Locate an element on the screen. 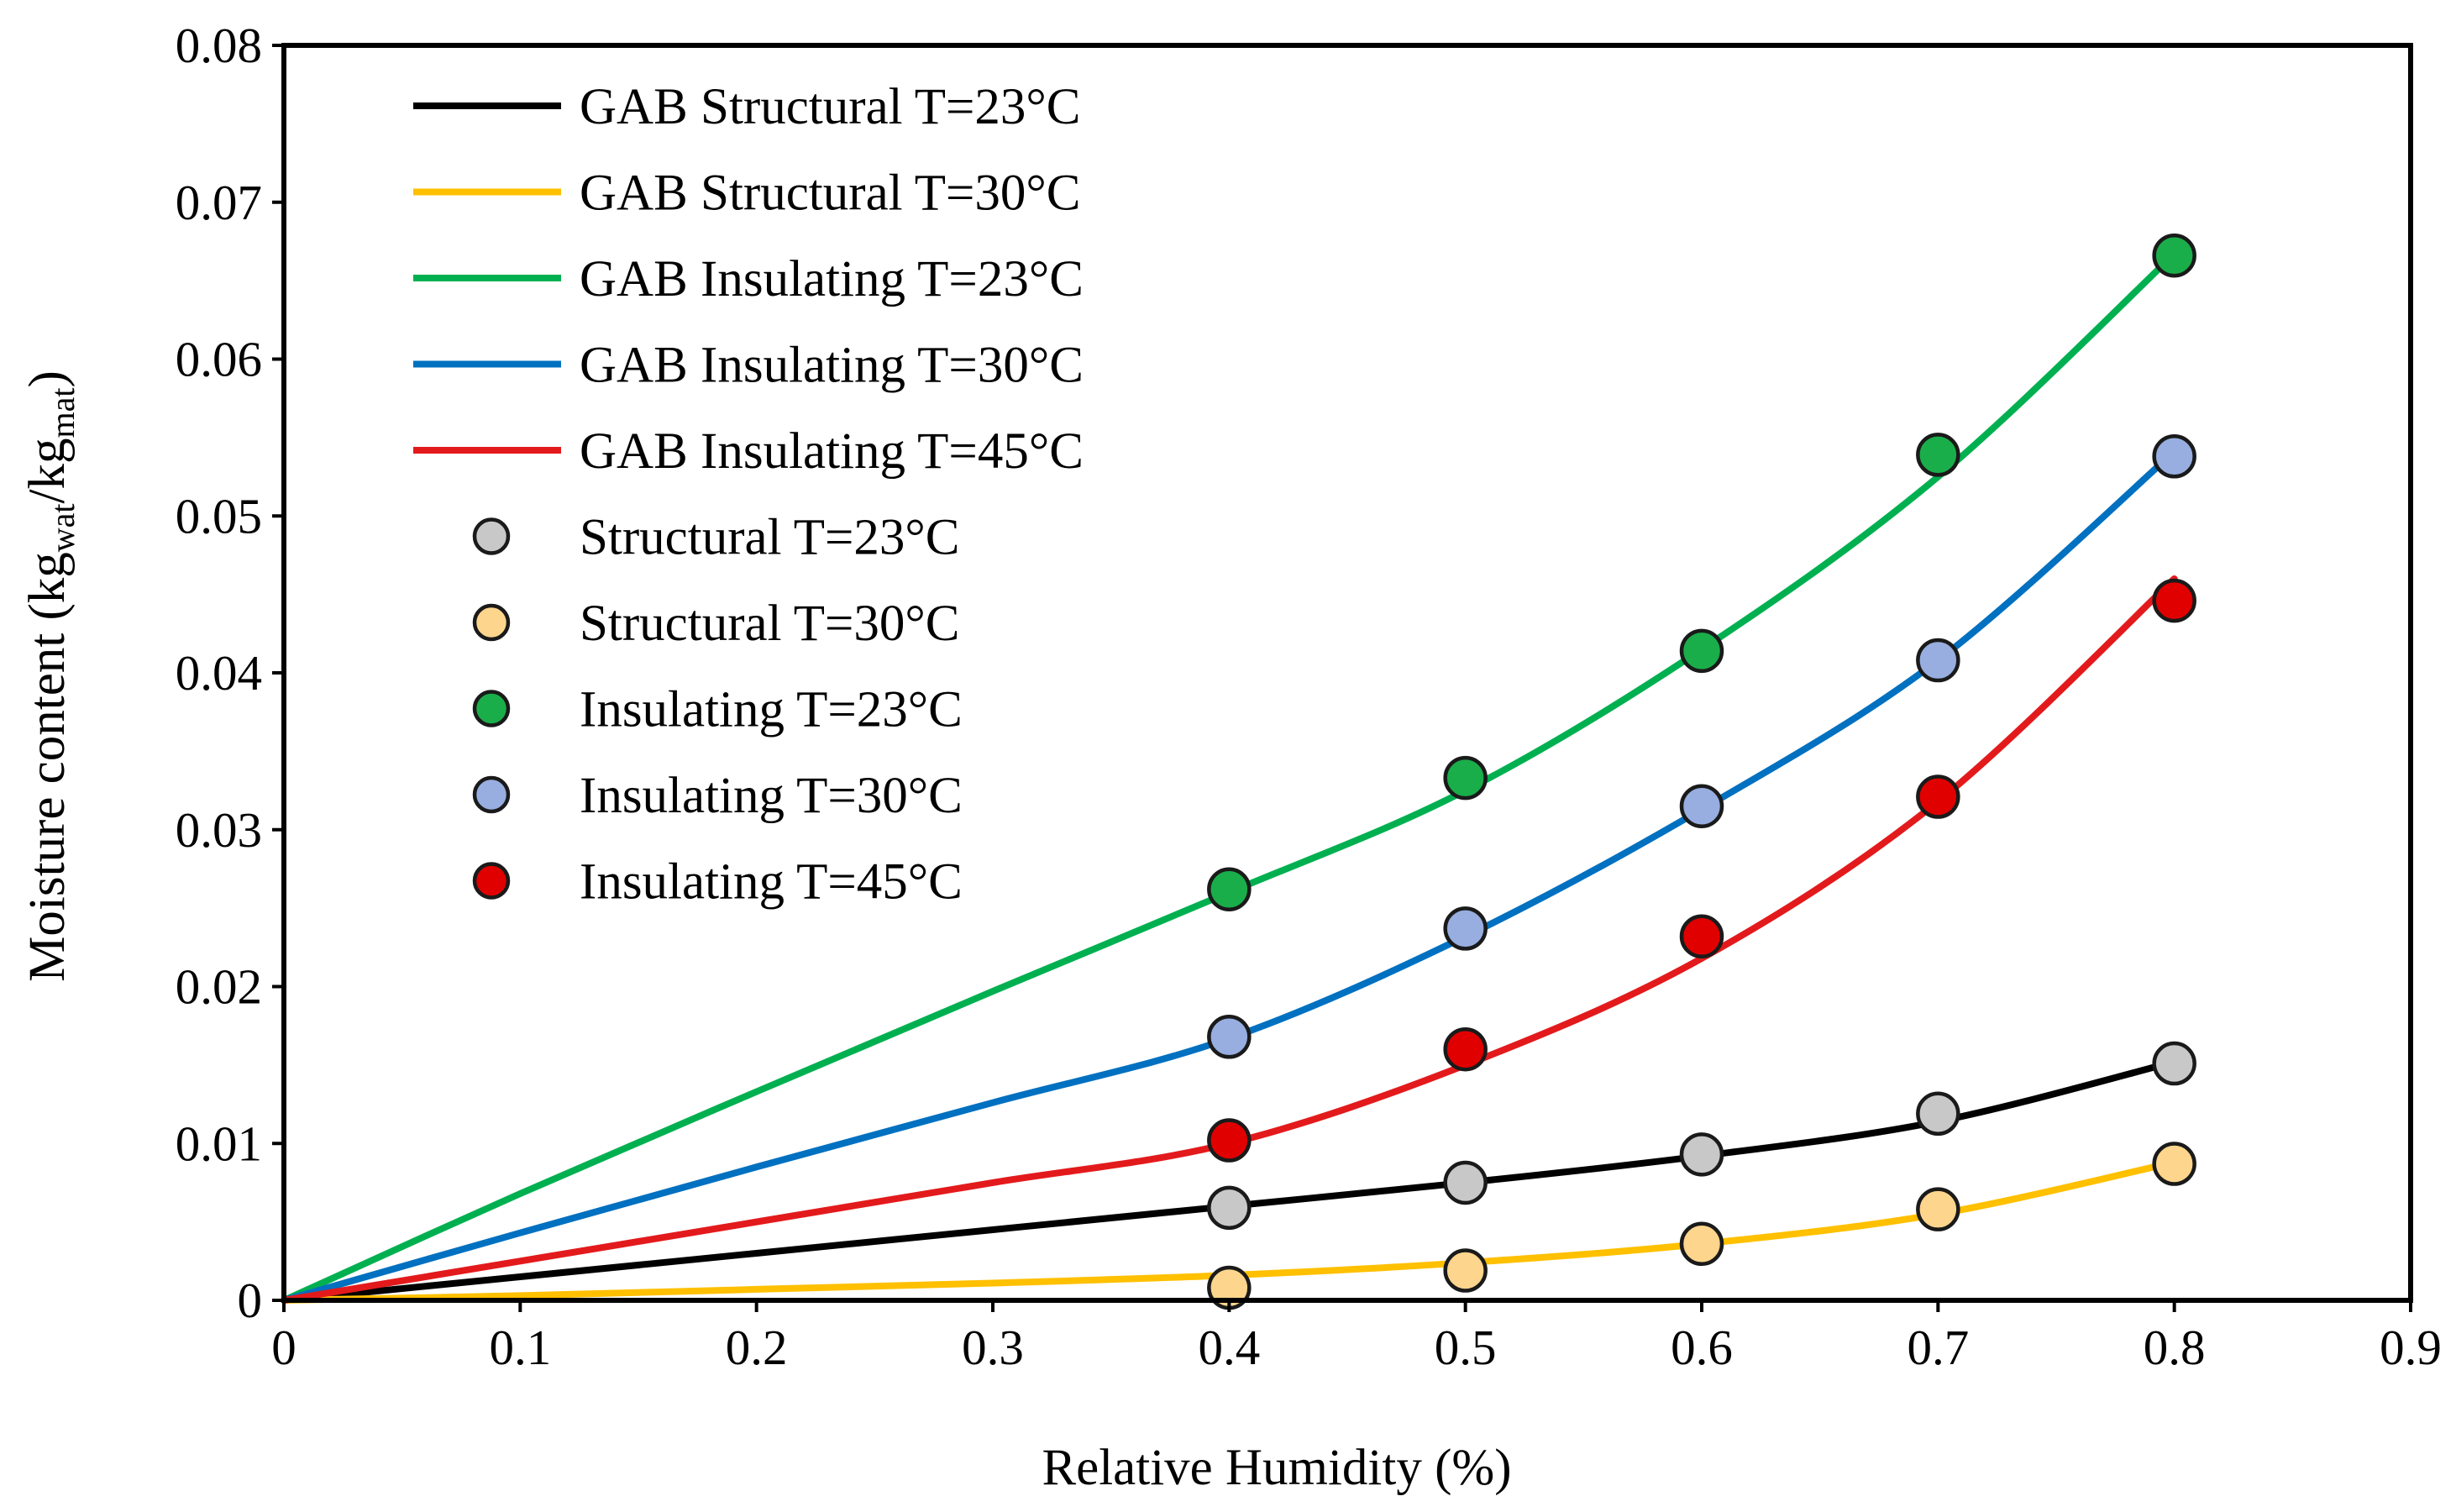  y-axis-title-suffix: ) is located at coordinates (48, 378).